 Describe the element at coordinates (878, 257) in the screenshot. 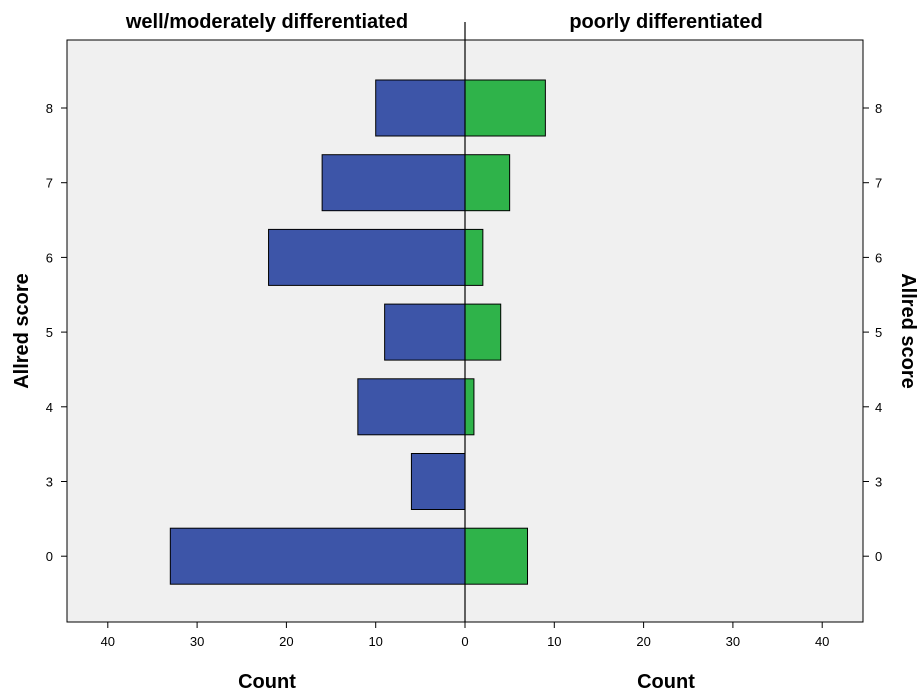

I see `y-tick-label-right: 6` at that location.